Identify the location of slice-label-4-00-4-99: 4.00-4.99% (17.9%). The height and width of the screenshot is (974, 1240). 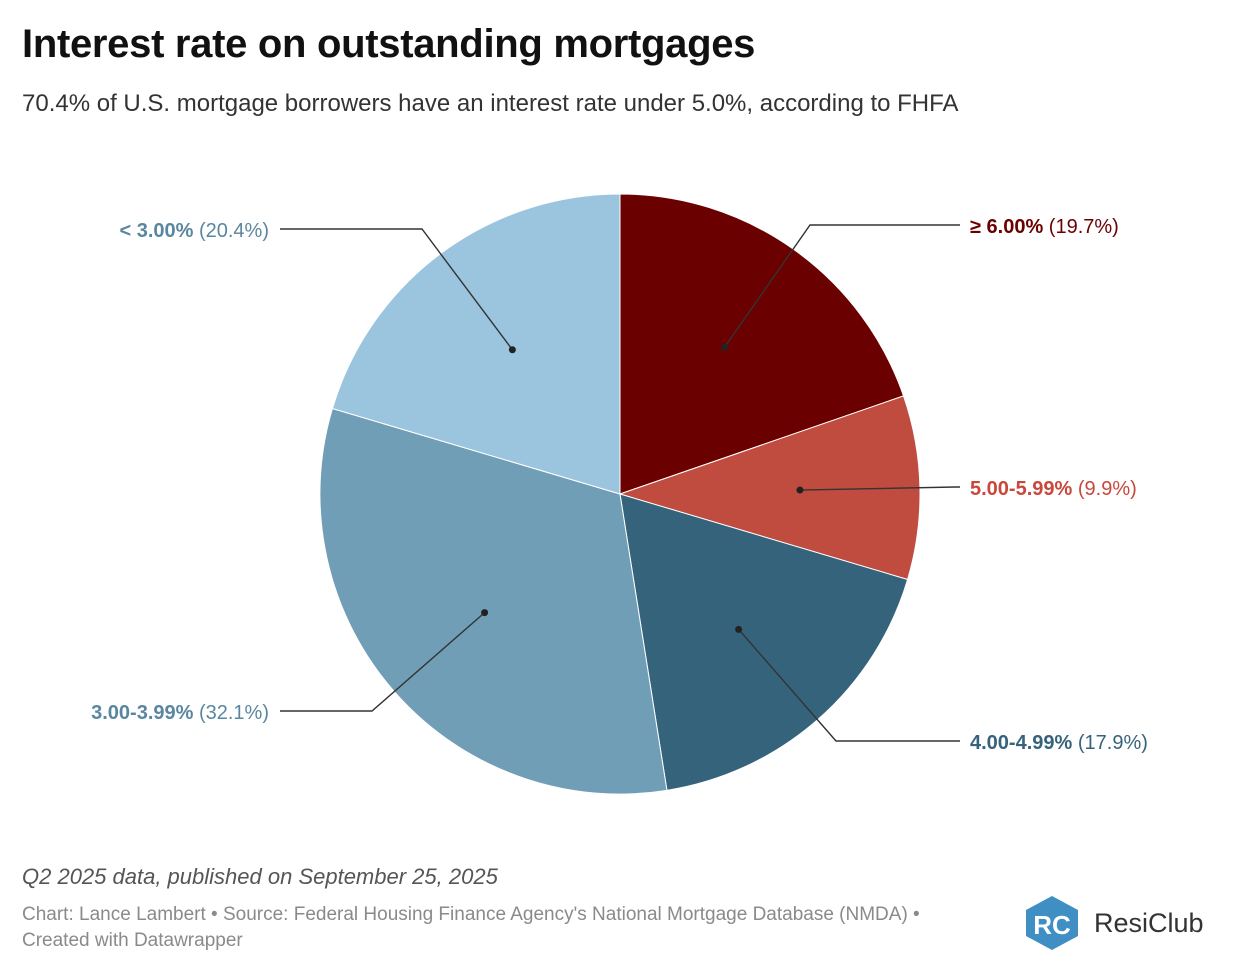
(1059, 743).